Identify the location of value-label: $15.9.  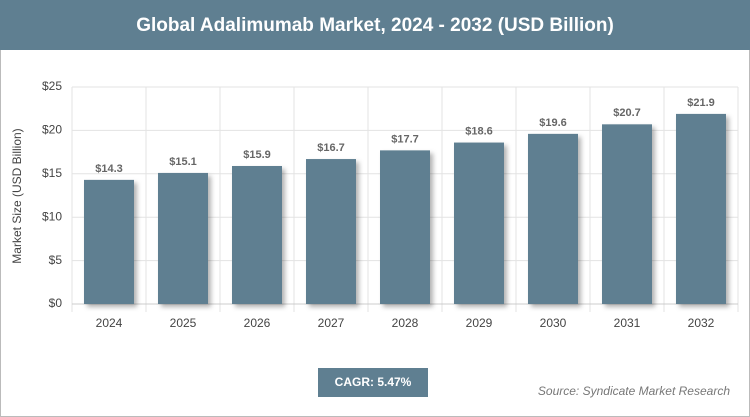
(257, 155).